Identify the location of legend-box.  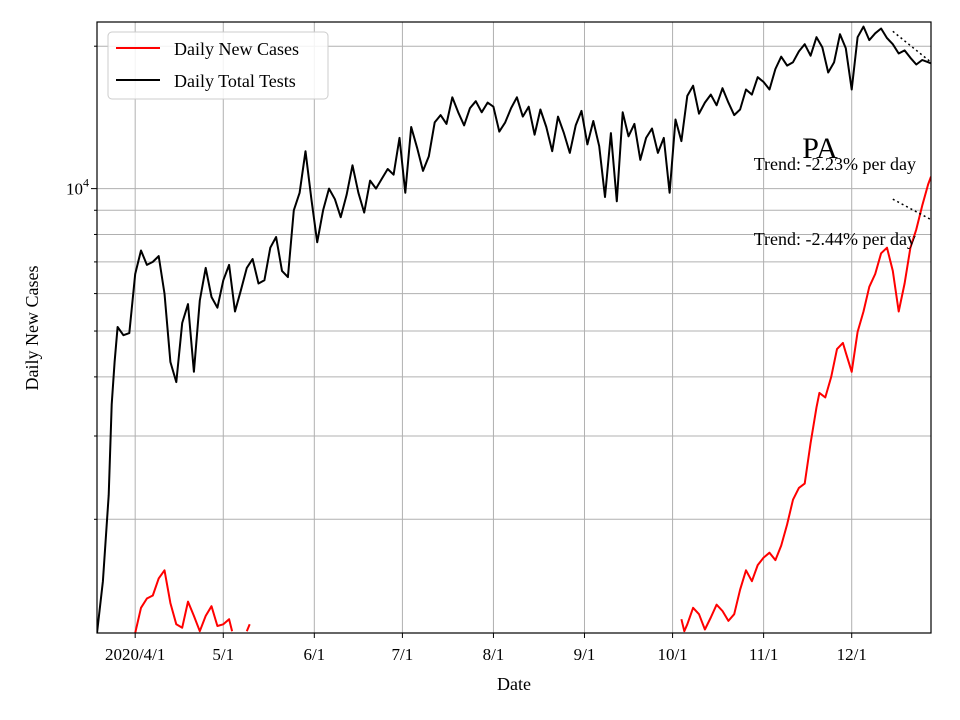
(218, 65).